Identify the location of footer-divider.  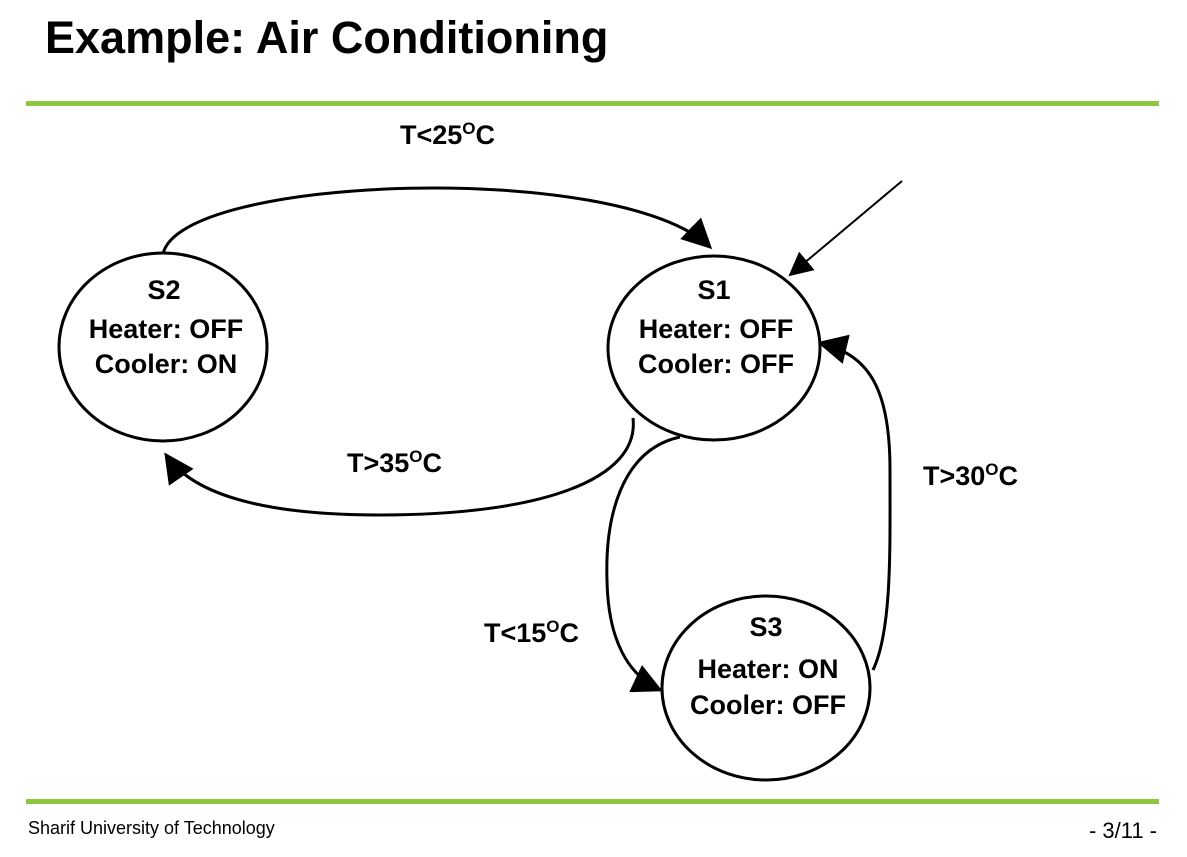
(592, 801).